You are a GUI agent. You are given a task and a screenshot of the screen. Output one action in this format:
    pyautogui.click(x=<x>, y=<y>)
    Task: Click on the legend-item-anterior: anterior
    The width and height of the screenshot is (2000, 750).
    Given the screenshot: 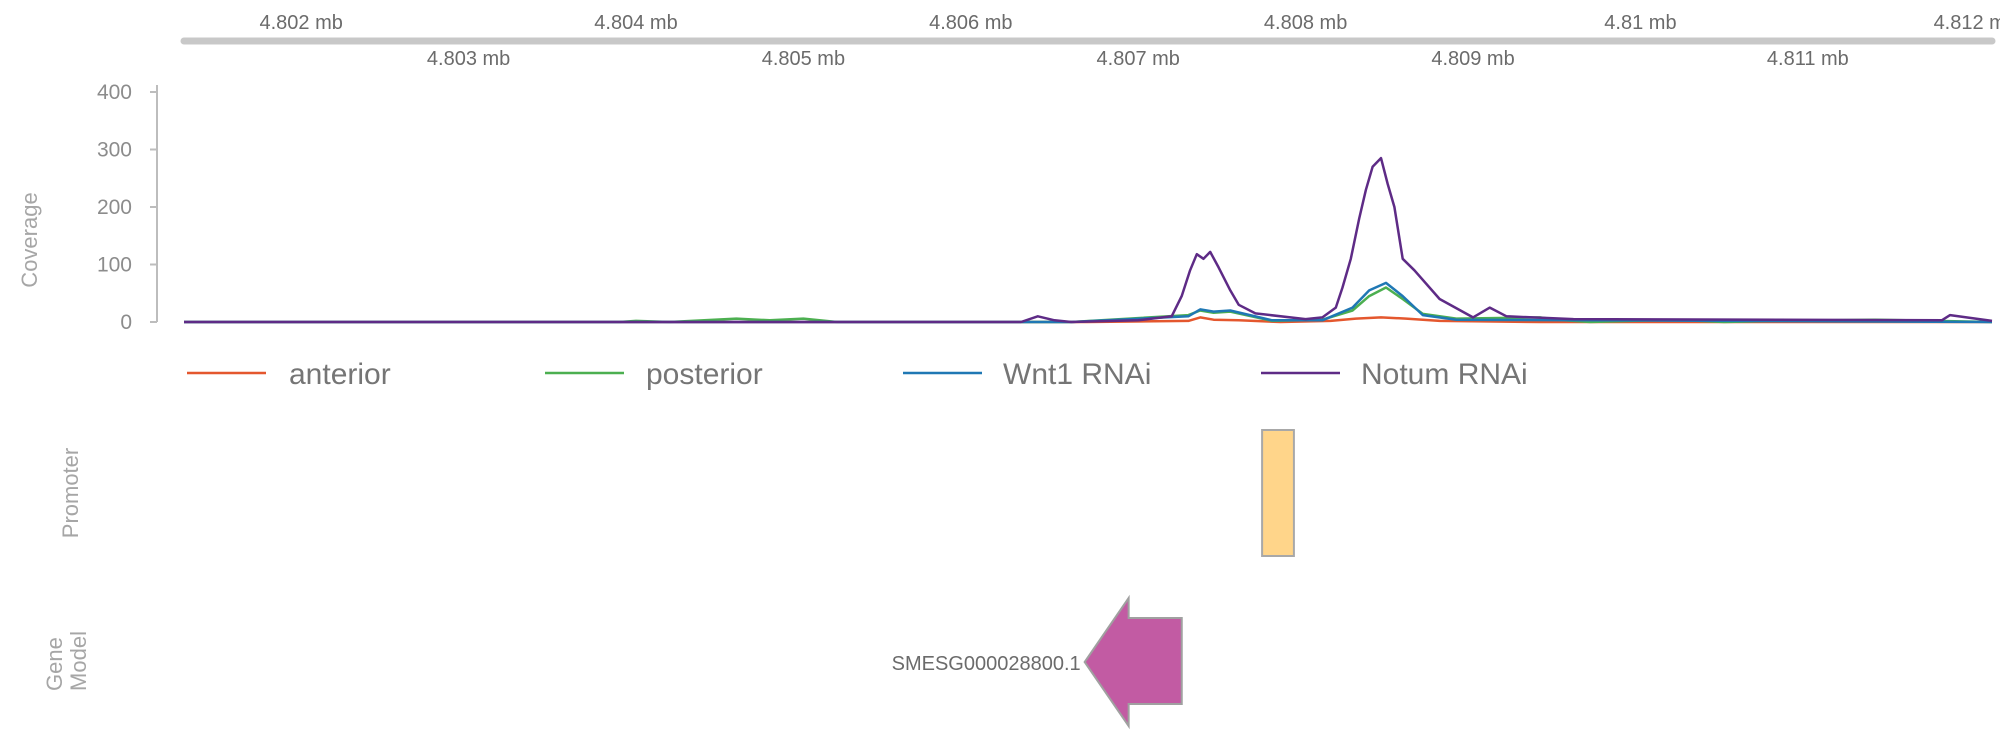 What is the action you would take?
    pyautogui.click(x=289, y=374)
    